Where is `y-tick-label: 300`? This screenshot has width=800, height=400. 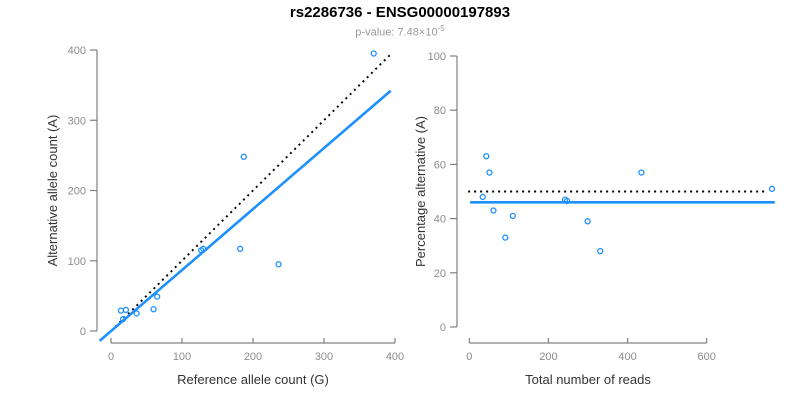
y-tick-label: 300 is located at coordinates (77, 121).